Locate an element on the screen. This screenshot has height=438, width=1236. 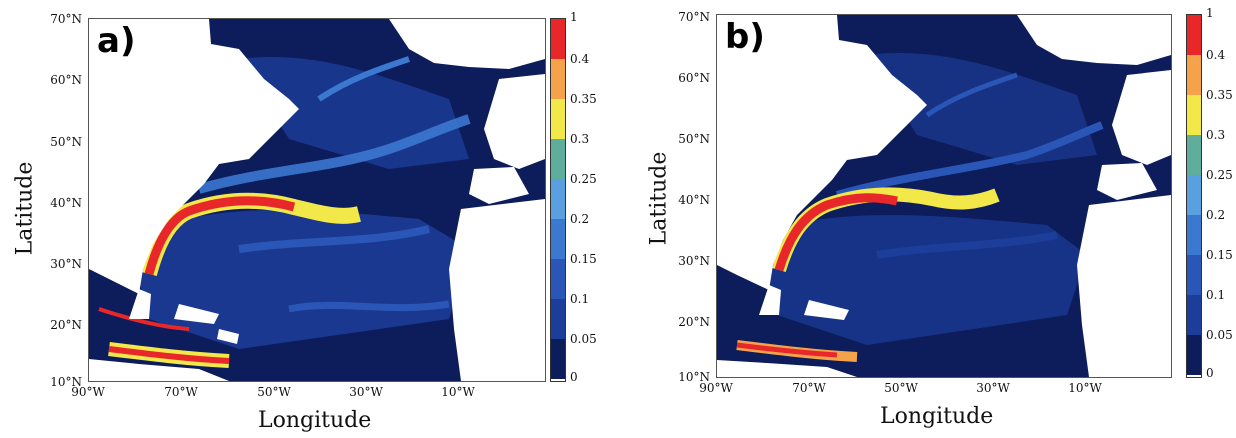
colorbar-a is located at coordinates (558, 200).